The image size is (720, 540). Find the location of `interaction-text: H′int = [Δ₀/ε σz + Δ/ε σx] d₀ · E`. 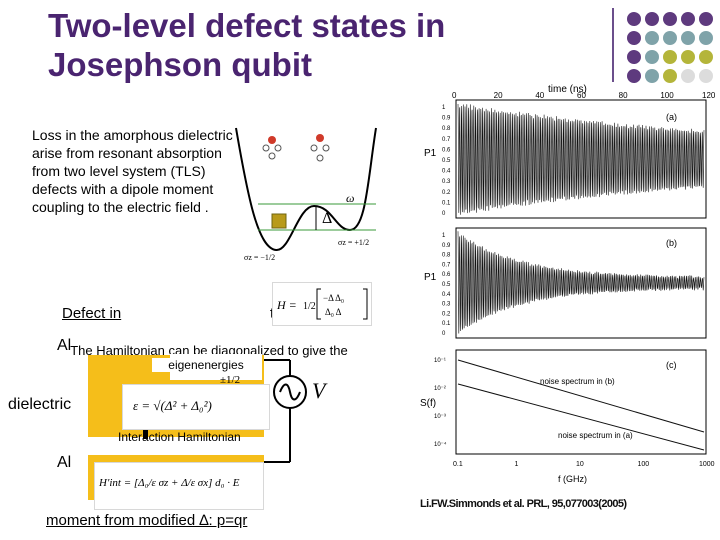

interaction-text: H′int = [Δ₀/ε σz + Δ/ε σx] d₀ · E is located at coordinates (169, 483).